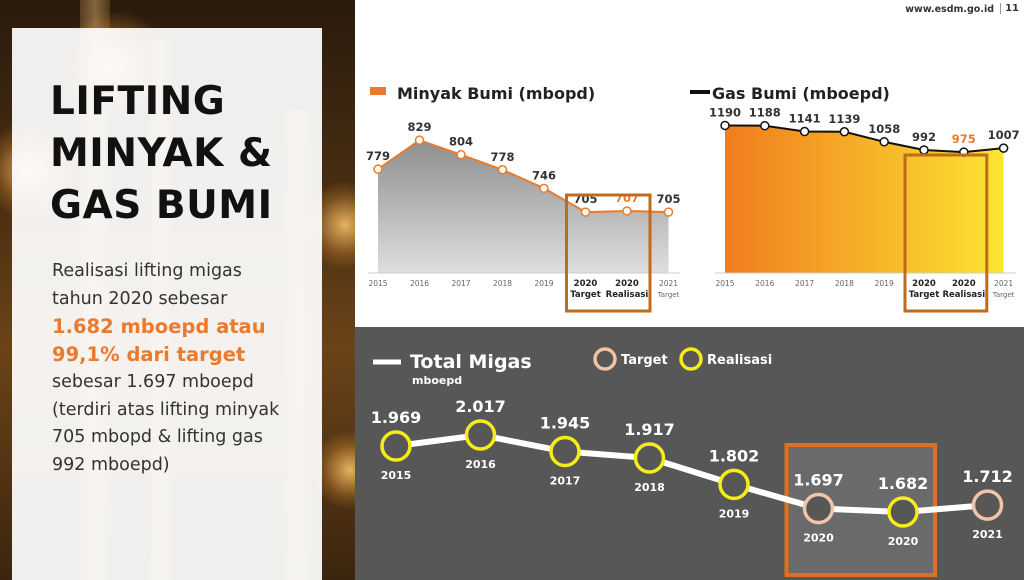 Image resolution: width=1024 pixels, height=580 pixels. Describe the element at coordinates (987, 476) in the screenshot. I see `data-label: 1.712` at that location.